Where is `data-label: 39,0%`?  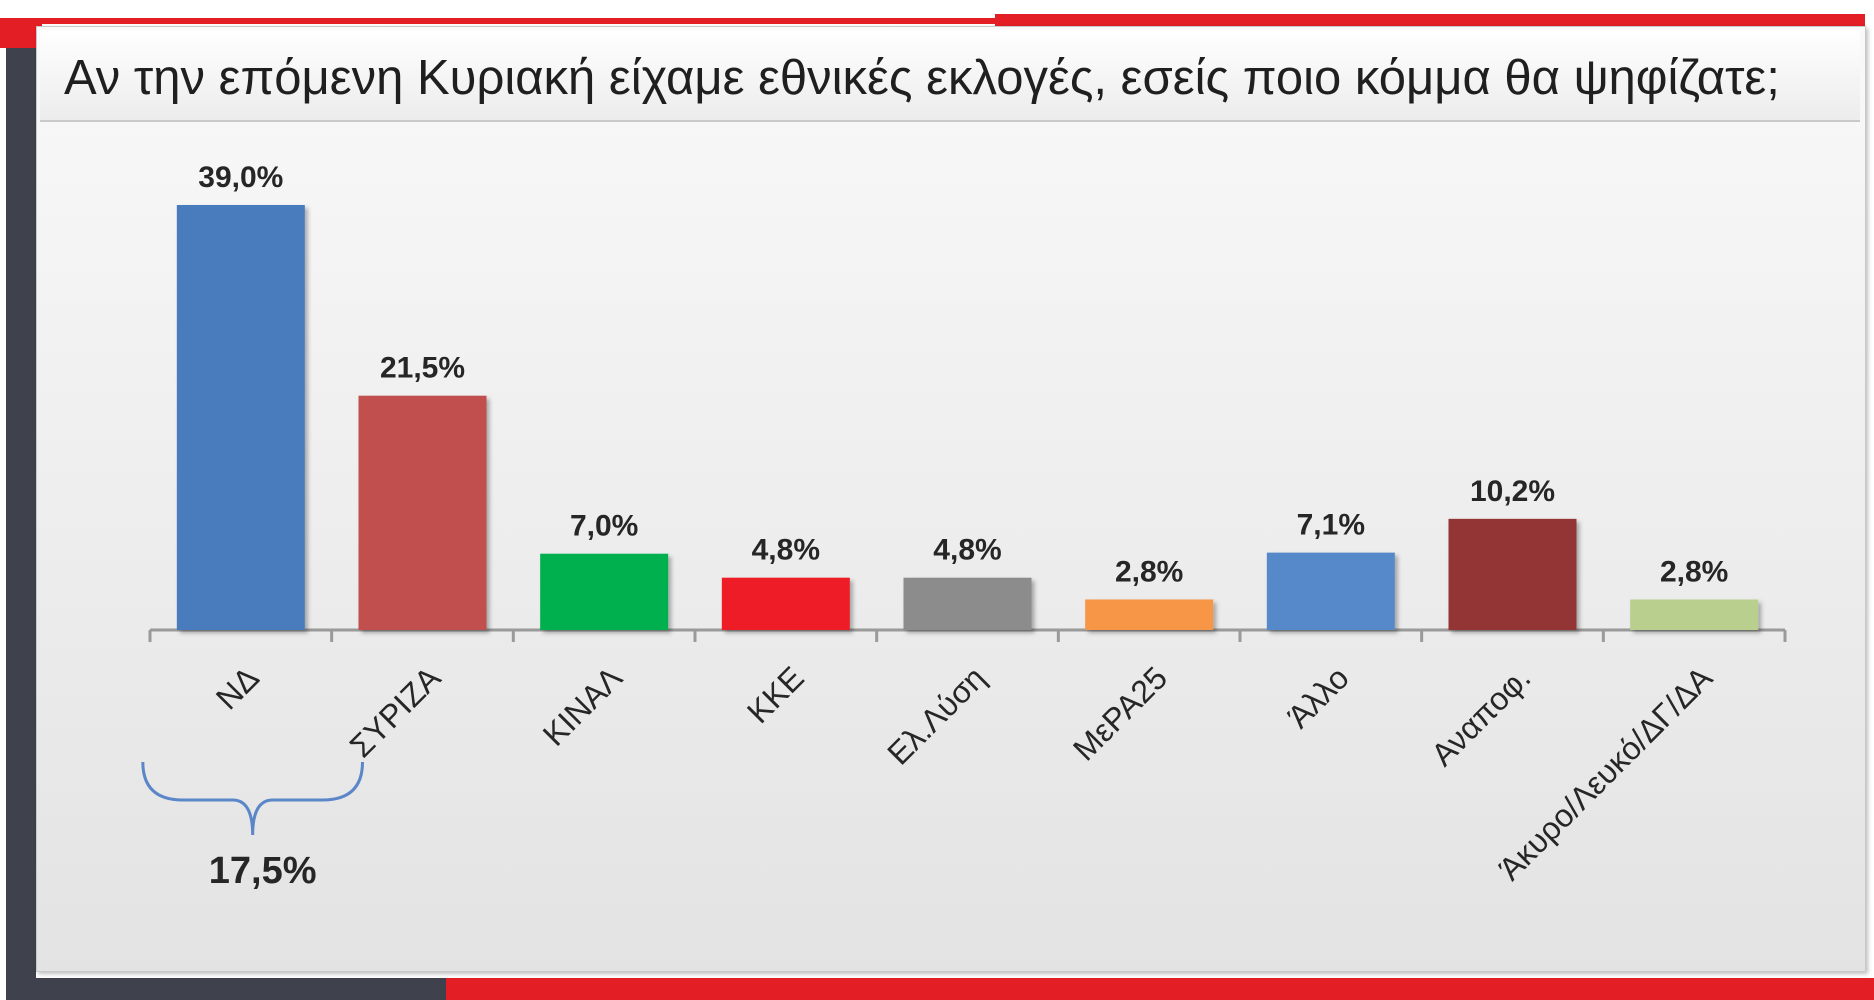
data-label: 39,0% is located at coordinates (240, 177).